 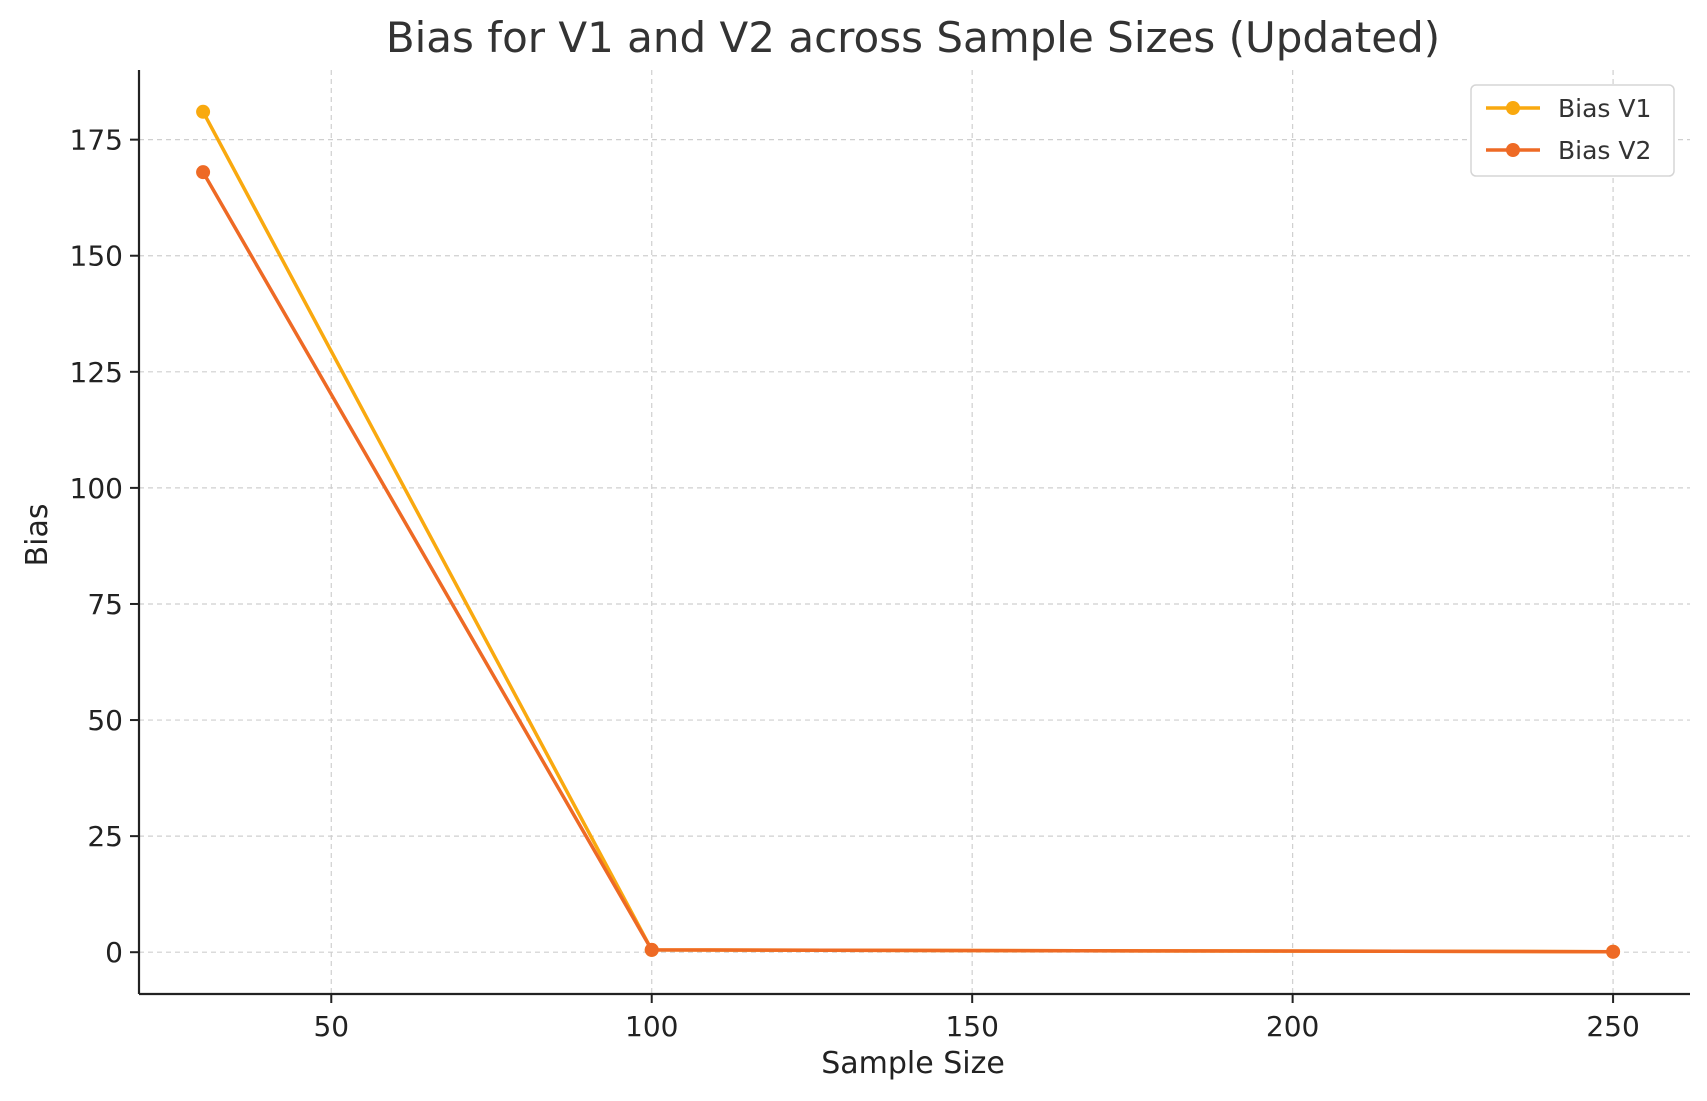 I want to click on y-tick-label: 0, so click(x=114, y=952).